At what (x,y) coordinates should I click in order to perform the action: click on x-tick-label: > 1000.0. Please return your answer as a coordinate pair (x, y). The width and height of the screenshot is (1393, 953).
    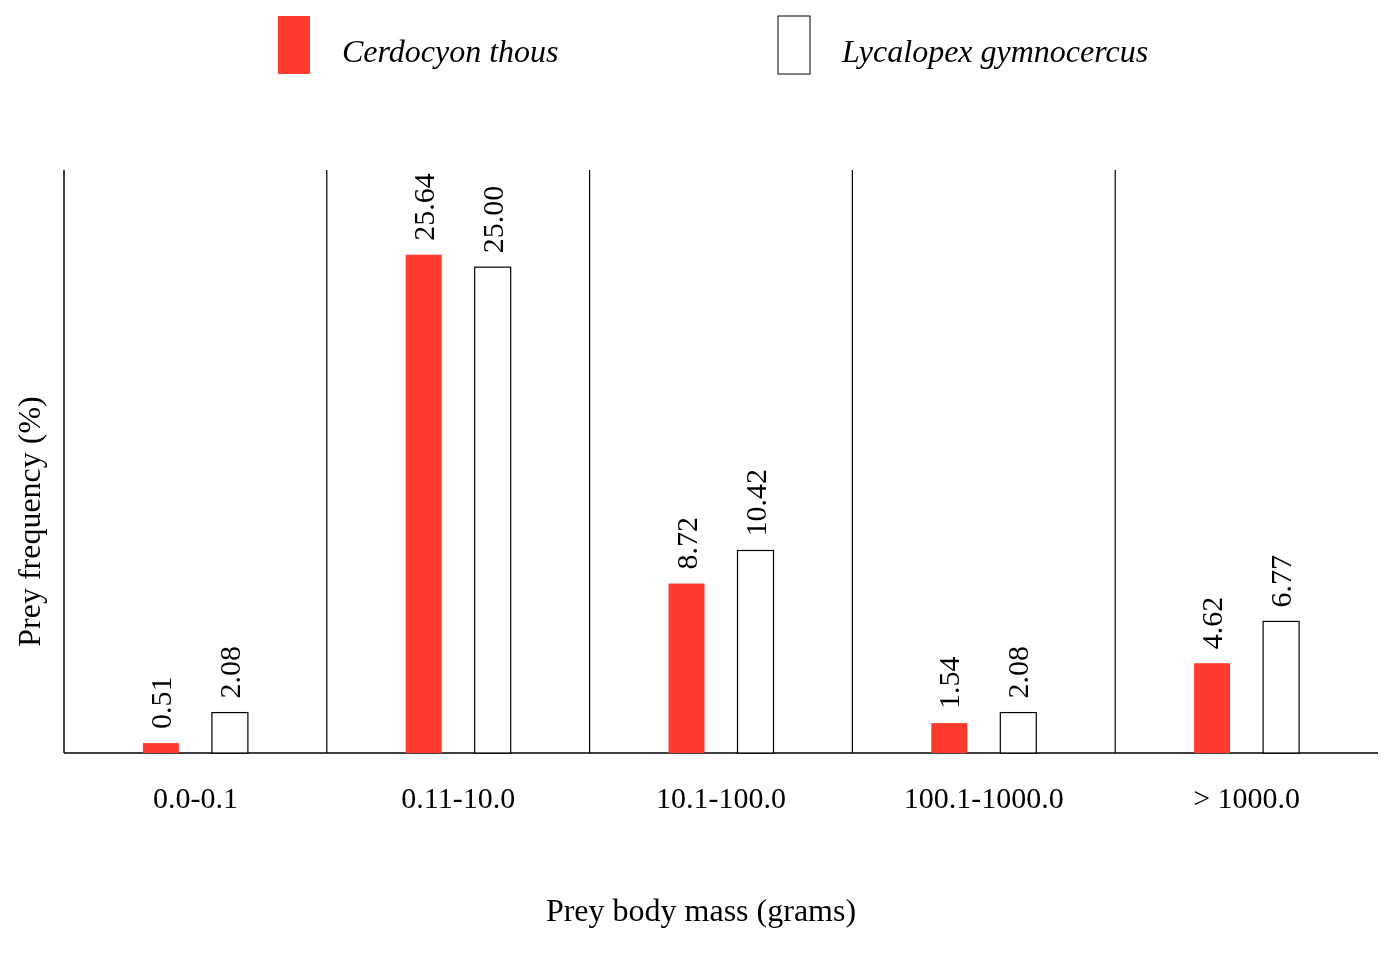
    Looking at the image, I should click on (1247, 797).